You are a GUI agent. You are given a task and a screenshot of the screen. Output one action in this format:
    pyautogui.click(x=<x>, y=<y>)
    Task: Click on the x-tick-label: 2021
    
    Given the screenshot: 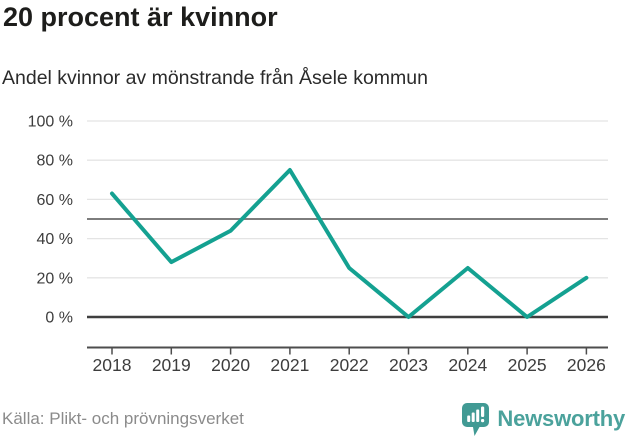 What is the action you would take?
    pyautogui.click(x=289, y=365)
    